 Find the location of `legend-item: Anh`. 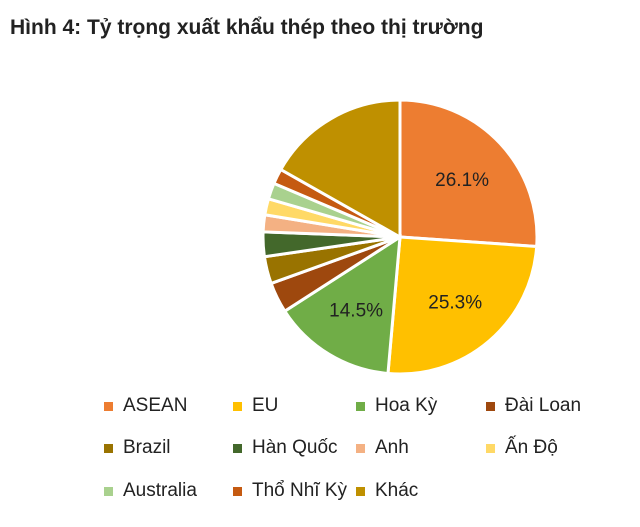

legend-item: Anh is located at coordinates (382, 448).